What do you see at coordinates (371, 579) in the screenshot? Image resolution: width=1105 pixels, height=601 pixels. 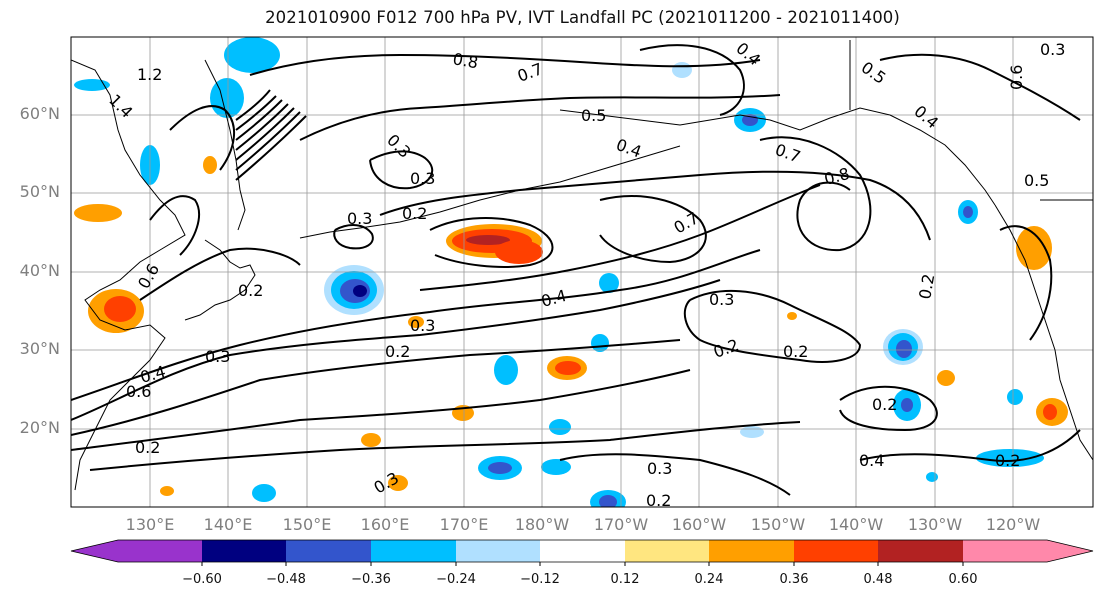 I see `colorbar-tick-label: −0.36` at bounding box center [371, 579].